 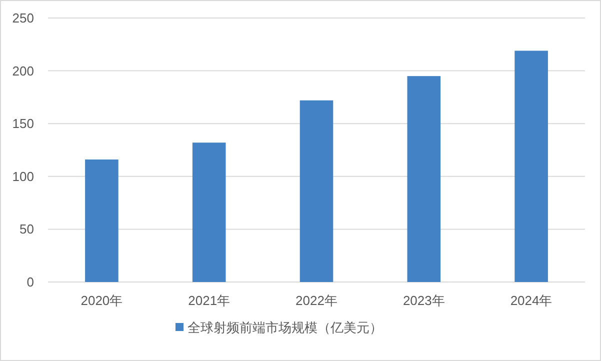 I want to click on x-tick-label: 2022年, so click(x=317, y=300).